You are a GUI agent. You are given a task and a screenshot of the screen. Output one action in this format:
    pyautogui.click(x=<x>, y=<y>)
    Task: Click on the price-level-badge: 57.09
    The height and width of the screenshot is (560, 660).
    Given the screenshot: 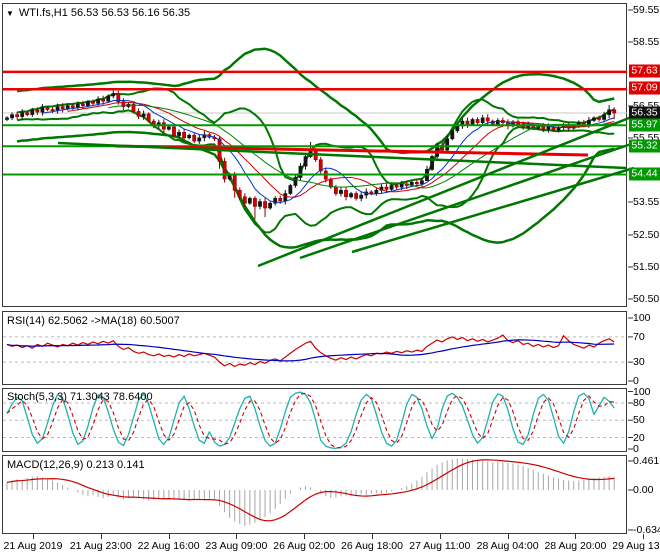 What is the action you would take?
    pyautogui.click(x=644, y=88)
    